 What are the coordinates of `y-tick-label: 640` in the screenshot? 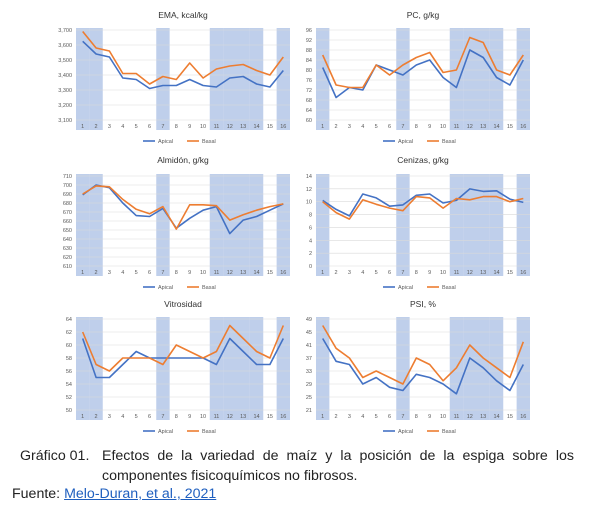 It's located at (67, 240).